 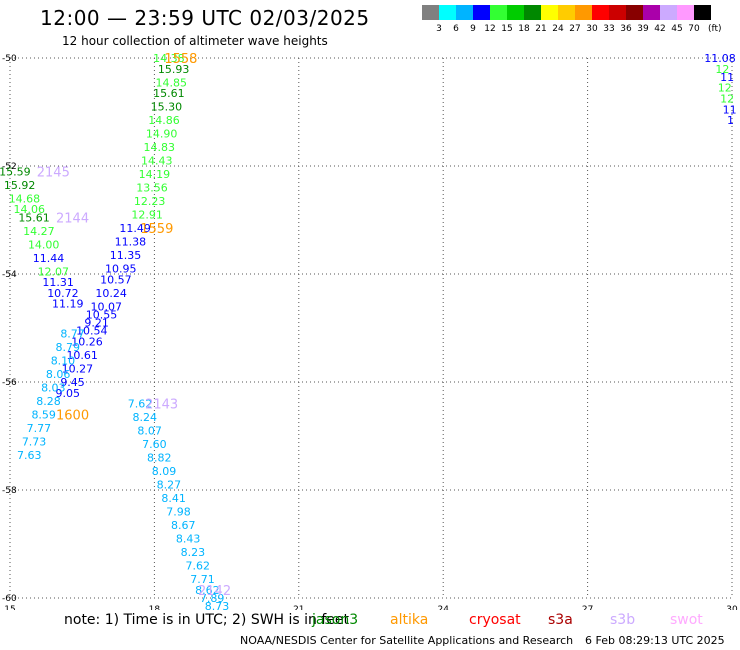 What do you see at coordinates (9, 59) in the screenshot?
I see `y-tick-label: -50` at bounding box center [9, 59].